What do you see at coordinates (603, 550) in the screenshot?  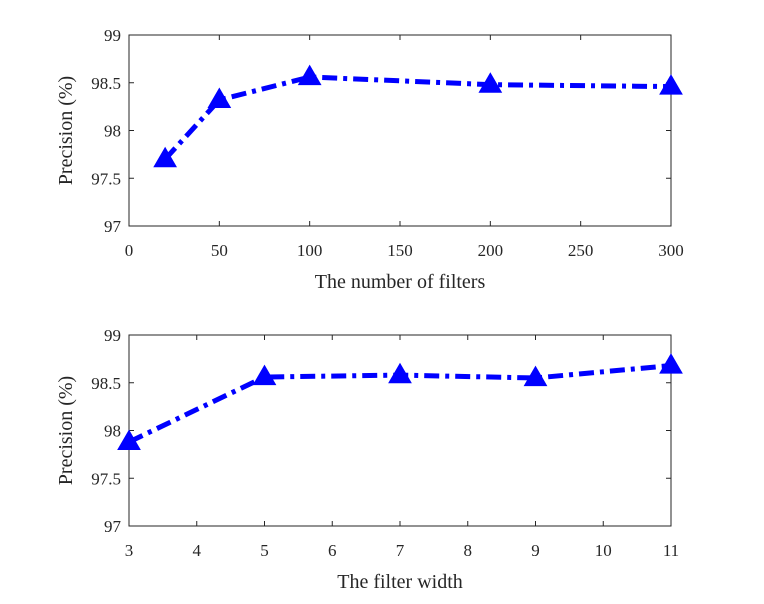 I see `x-tick-label: 10` at bounding box center [603, 550].